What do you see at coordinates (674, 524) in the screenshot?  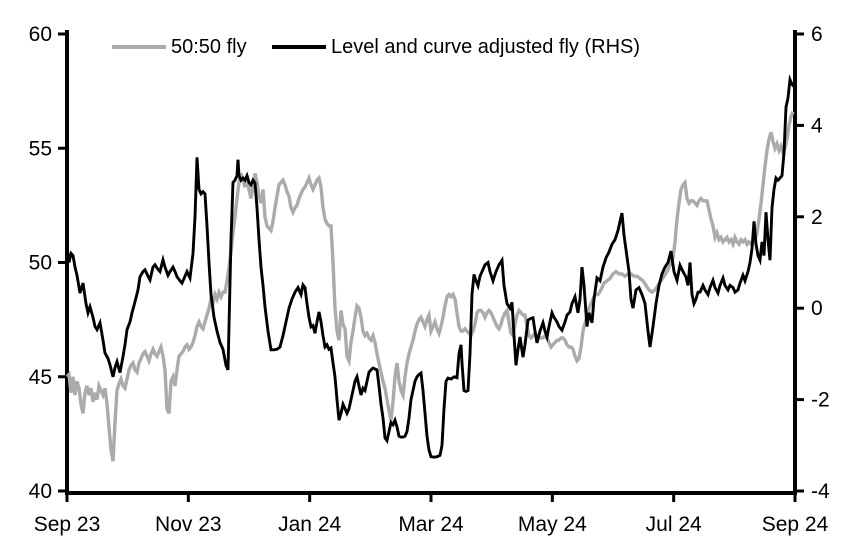 I see `x-axis-tick-label: Jul 24` at bounding box center [674, 524].